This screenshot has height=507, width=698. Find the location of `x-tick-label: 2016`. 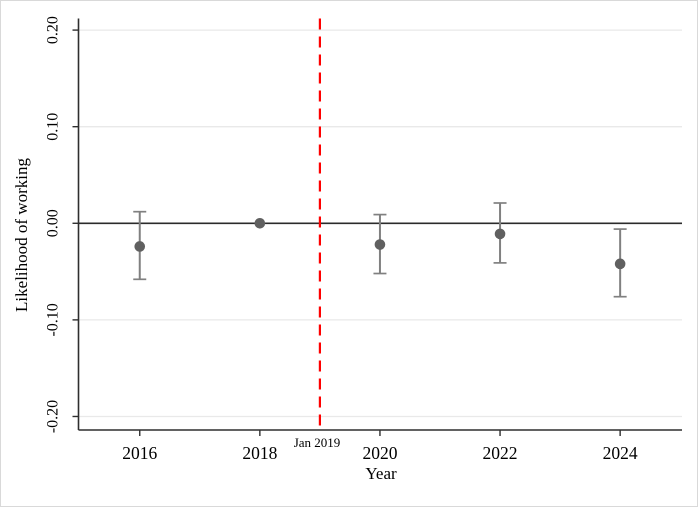

x-tick-label: 2016 is located at coordinates (139, 453).